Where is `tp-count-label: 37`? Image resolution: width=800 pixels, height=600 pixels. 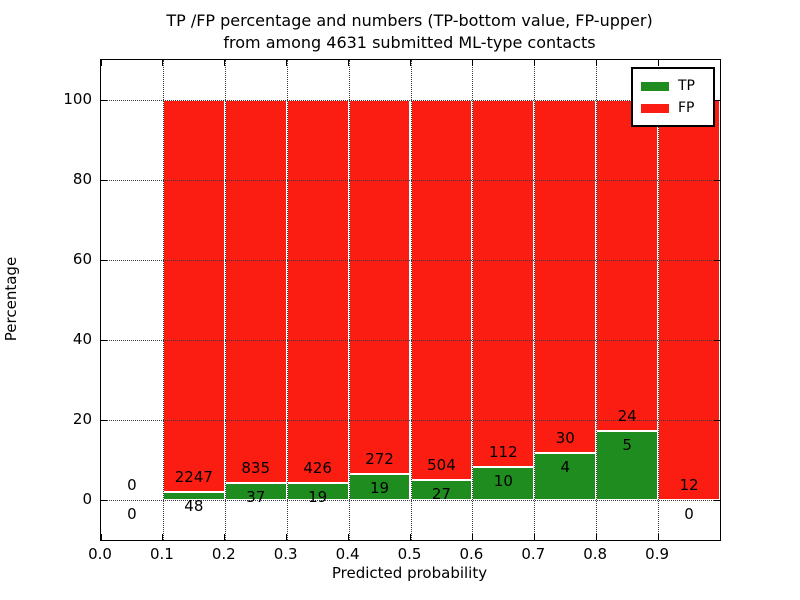 tp-count-label: 37 is located at coordinates (256, 497).